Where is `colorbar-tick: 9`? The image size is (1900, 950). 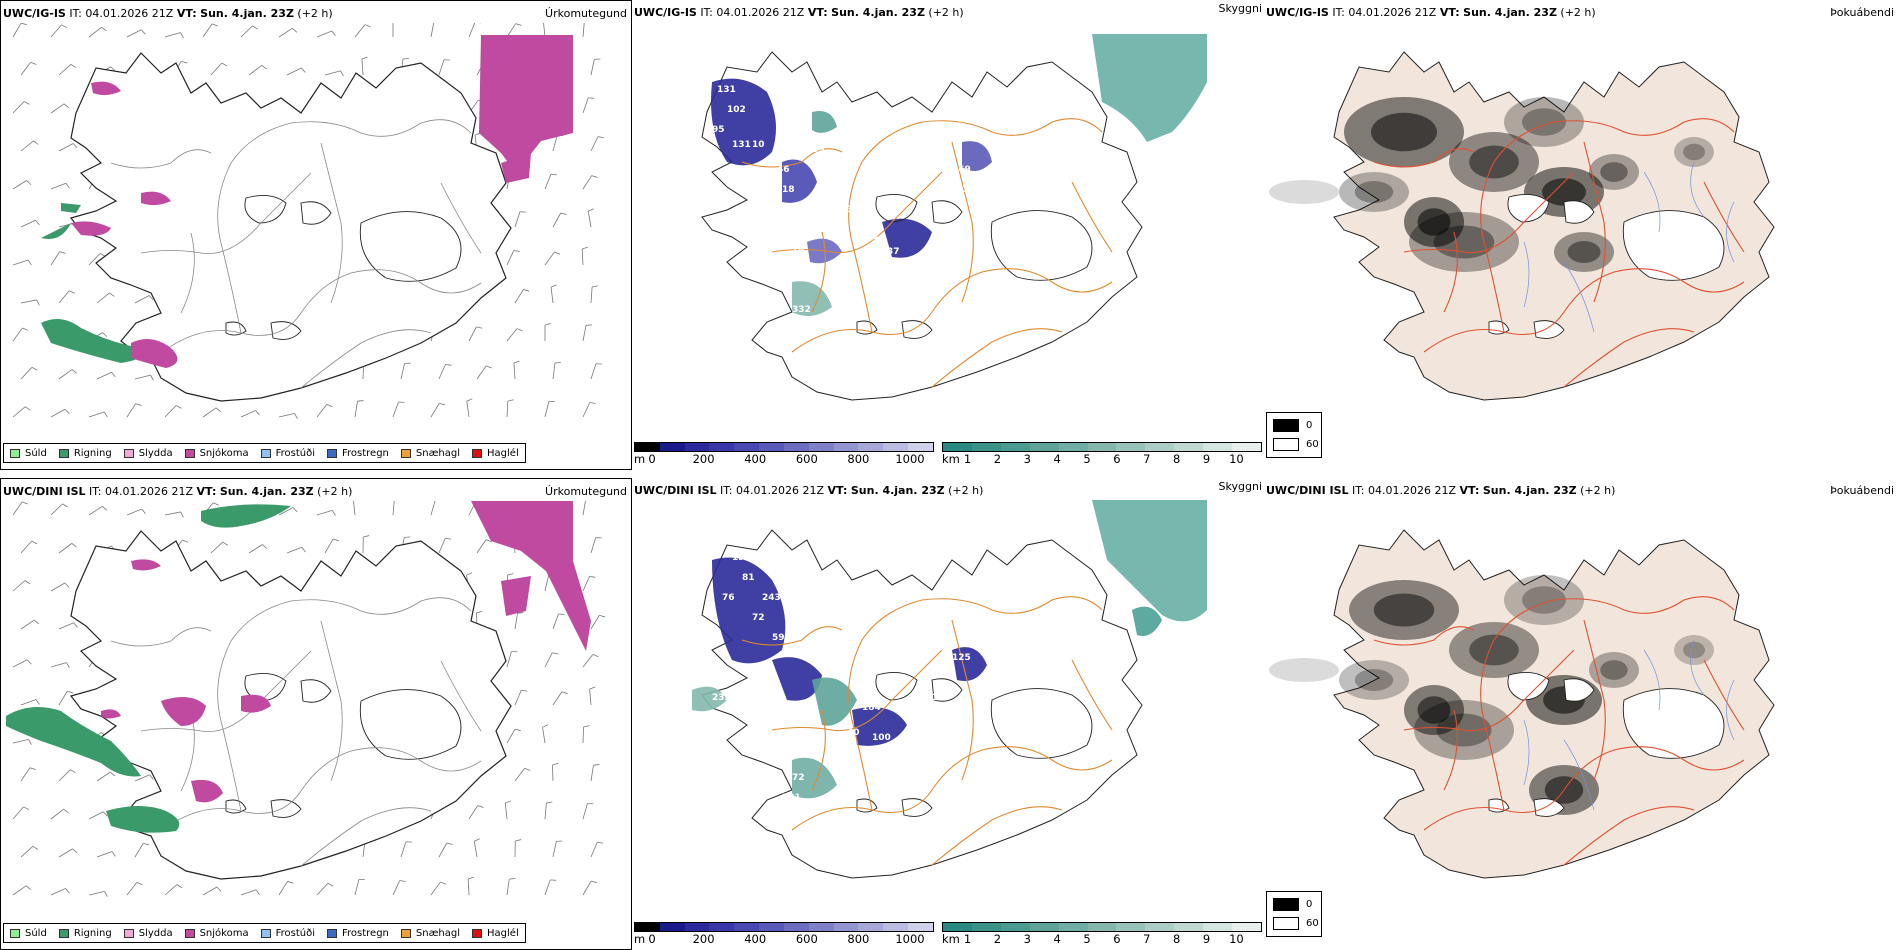
colorbar-tick: 9 is located at coordinates (1206, 939).